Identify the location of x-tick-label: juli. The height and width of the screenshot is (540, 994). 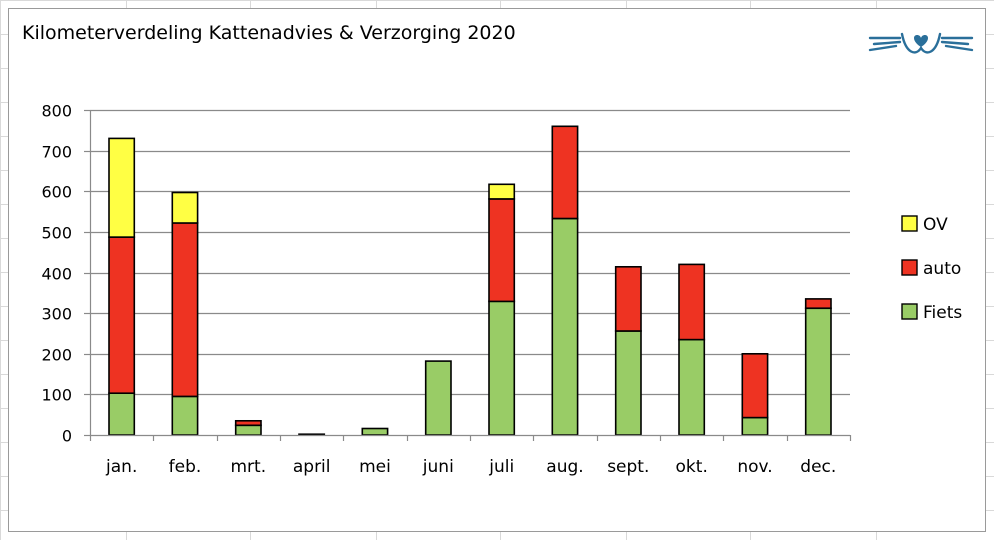
(501, 467).